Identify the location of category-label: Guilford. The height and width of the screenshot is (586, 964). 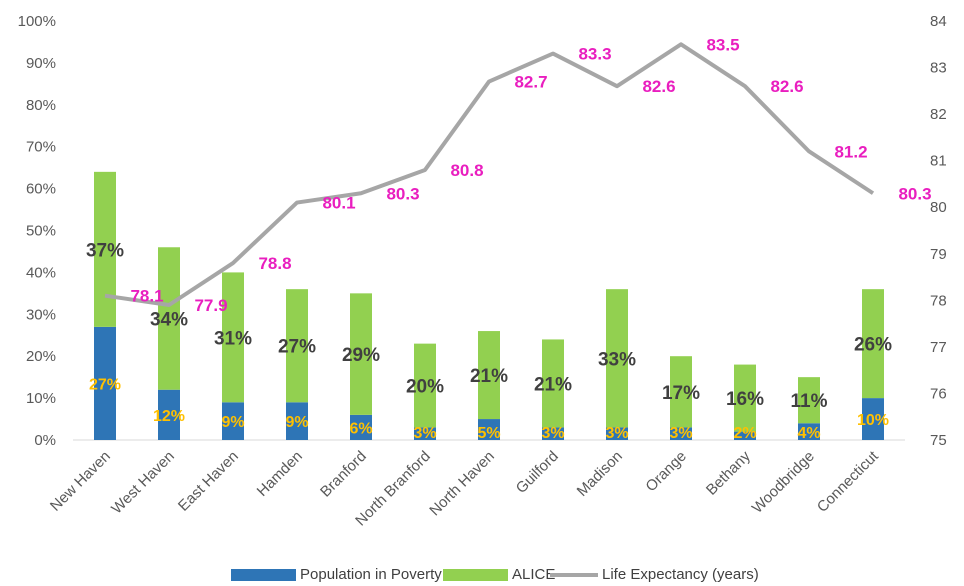
(537, 472).